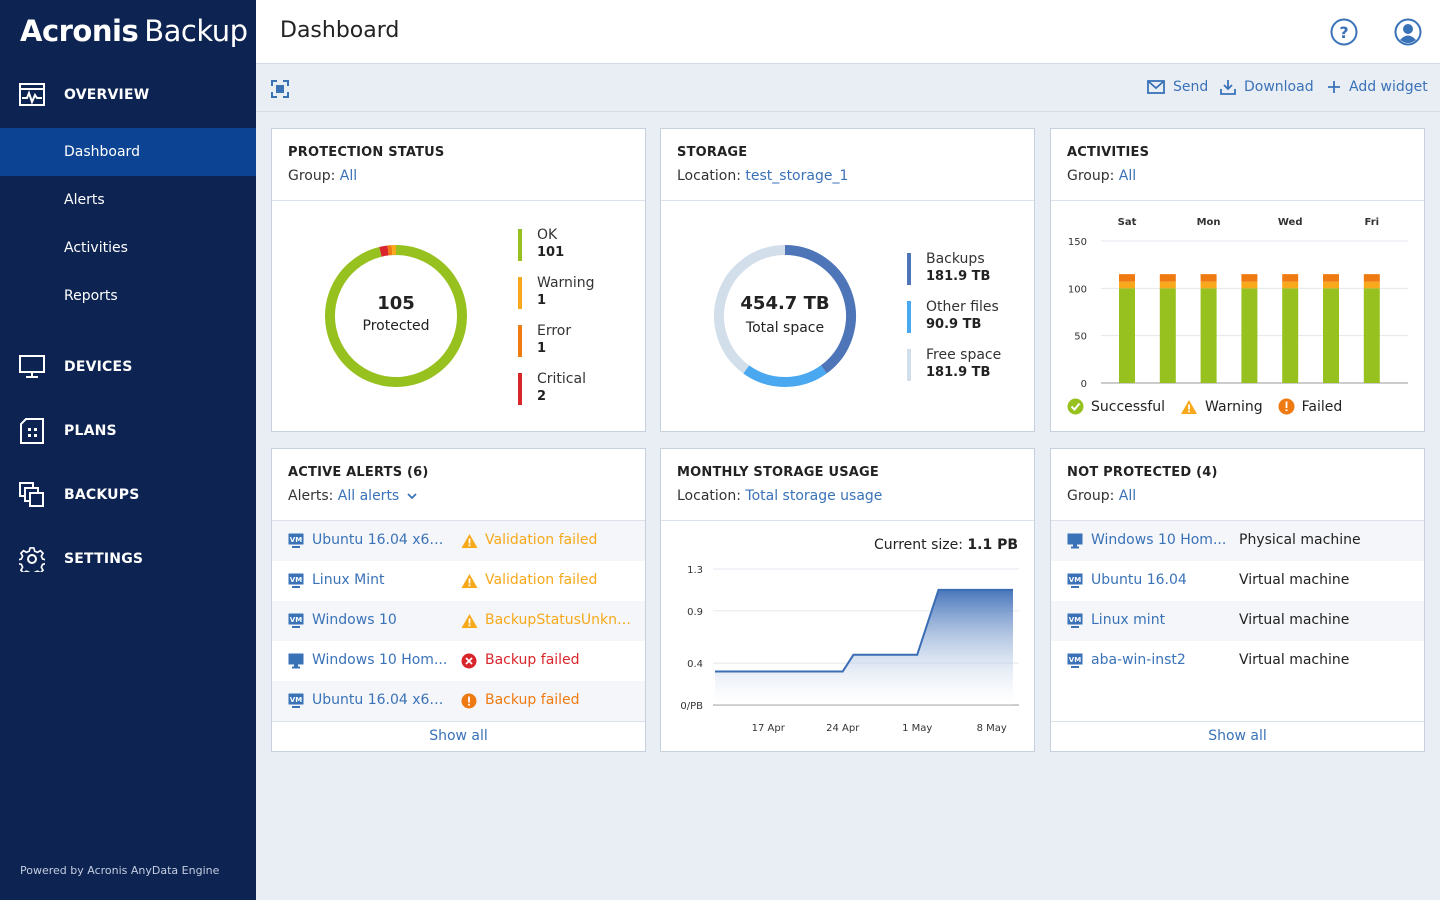  I want to click on sidebar-item-dashboard: Dashboard, so click(128, 152).